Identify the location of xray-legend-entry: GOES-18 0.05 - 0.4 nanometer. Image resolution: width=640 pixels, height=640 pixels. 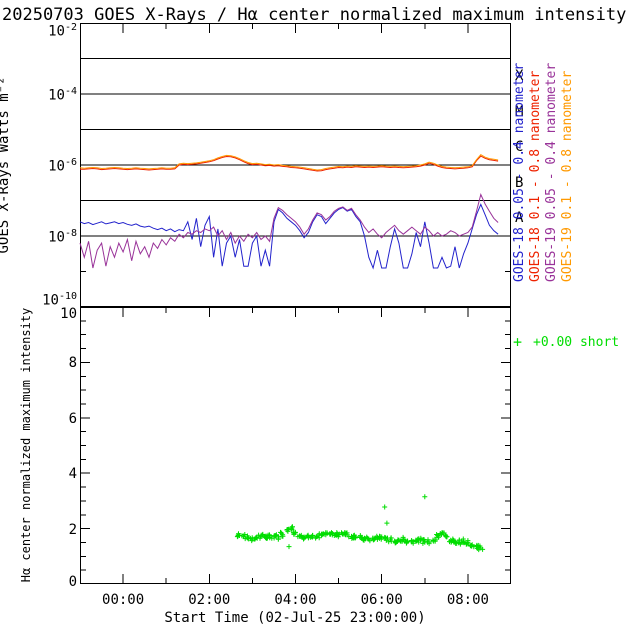
(519, 172).